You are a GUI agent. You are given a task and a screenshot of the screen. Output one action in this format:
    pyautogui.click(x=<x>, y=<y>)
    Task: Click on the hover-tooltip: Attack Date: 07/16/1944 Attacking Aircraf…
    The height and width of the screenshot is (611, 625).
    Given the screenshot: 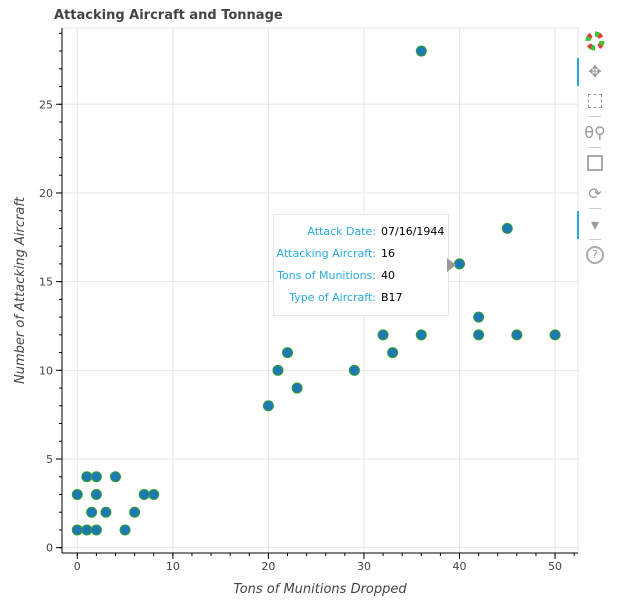 What is the action you would take?
    pyautogui.click(x=361, y=265)
    